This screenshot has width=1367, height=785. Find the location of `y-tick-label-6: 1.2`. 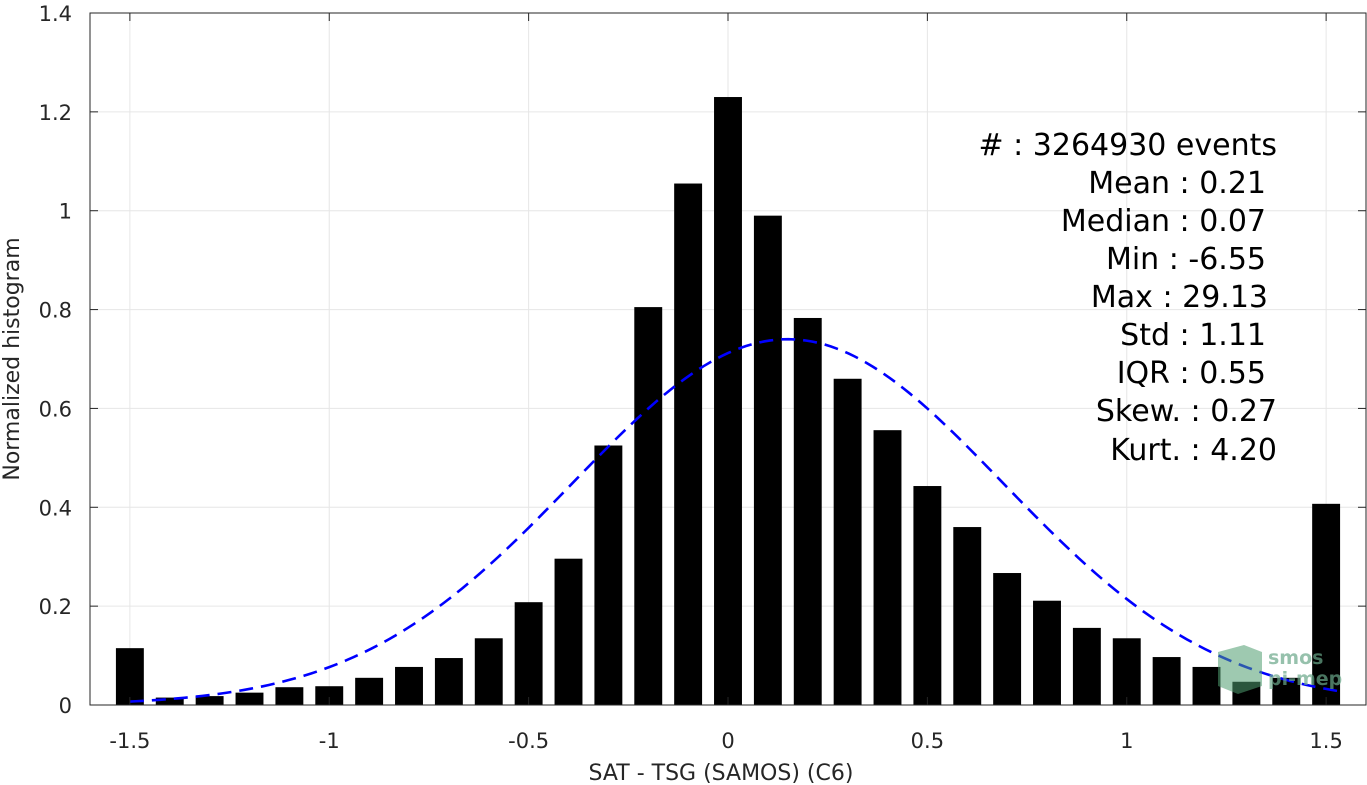

y-tick-label-6: 1.2 is located at coordinates (55, 113).